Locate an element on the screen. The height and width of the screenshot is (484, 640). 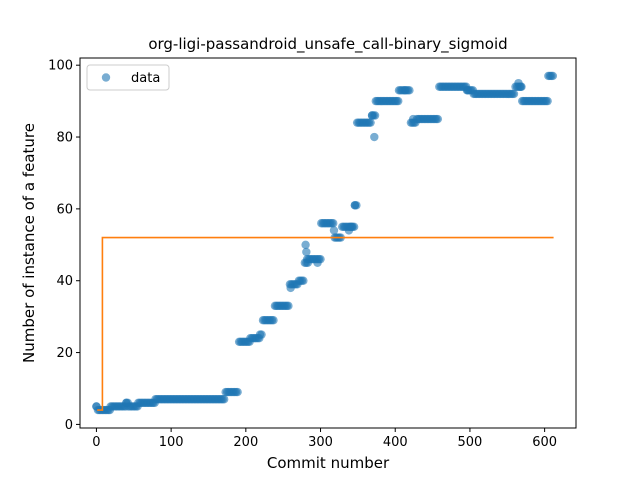
y-tick-label: 40 is located at coordinates (64, 281).